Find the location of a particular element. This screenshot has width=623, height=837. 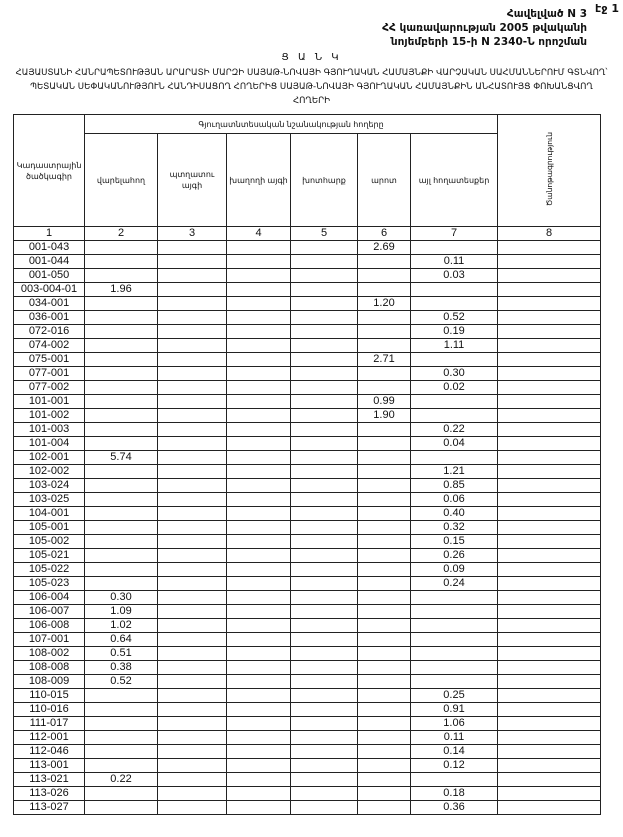

table-row: 105-021 0.26 is located at coordinates (307, 555).